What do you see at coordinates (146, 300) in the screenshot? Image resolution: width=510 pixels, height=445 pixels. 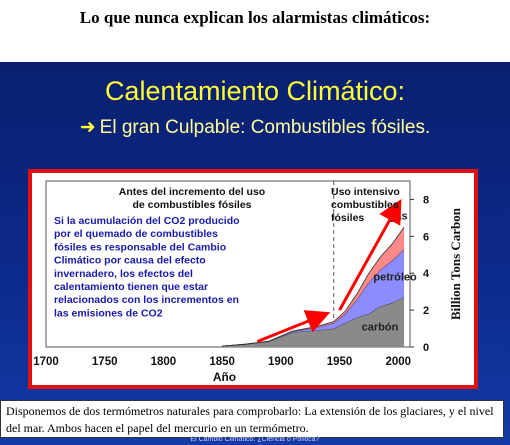 I see `annotation-line-6: relacionados con los incrementos en` at bounding box center [146, 300].